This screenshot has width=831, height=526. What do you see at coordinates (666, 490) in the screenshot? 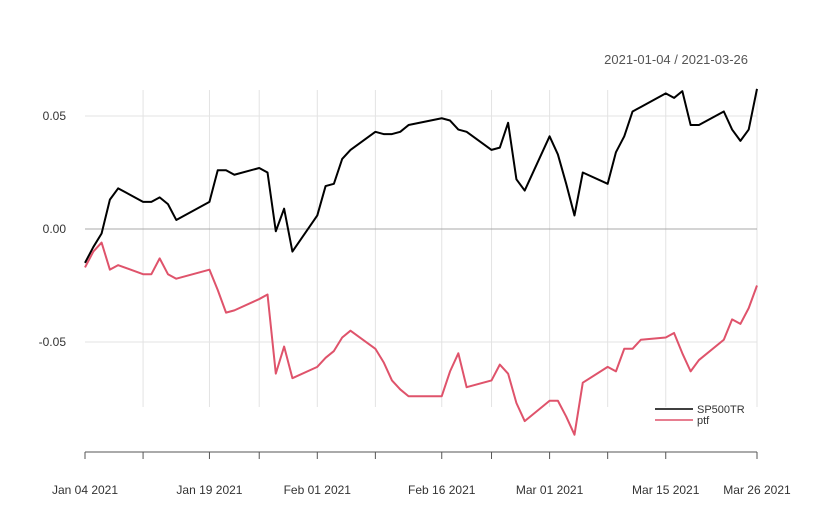
I see `x-tick-label: Mar 15 2021` at bounding box center [666, 490].